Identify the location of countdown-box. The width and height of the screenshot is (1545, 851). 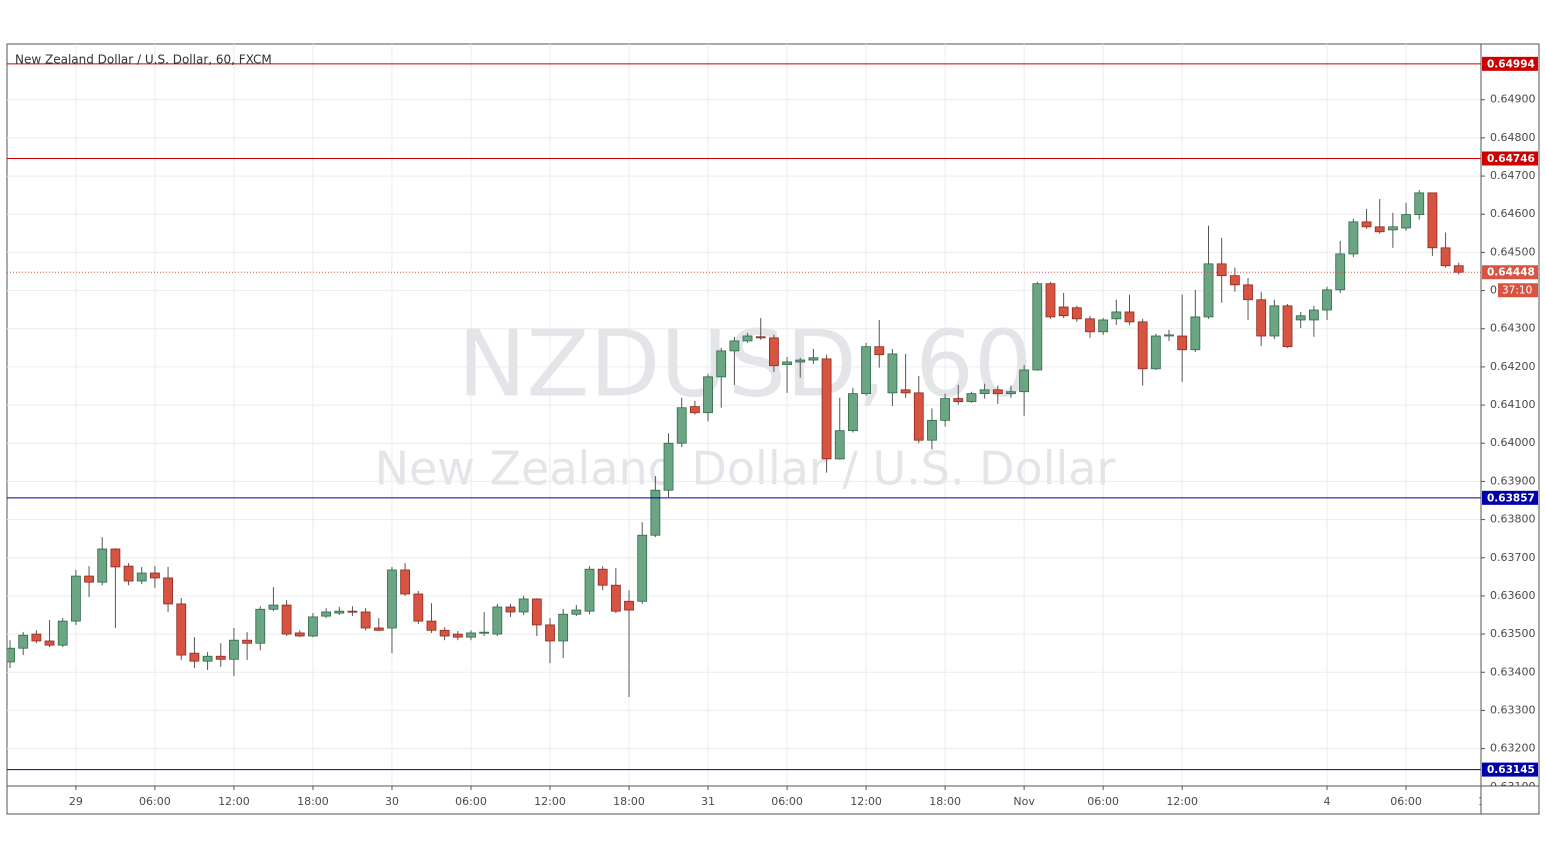
(1518, 290).